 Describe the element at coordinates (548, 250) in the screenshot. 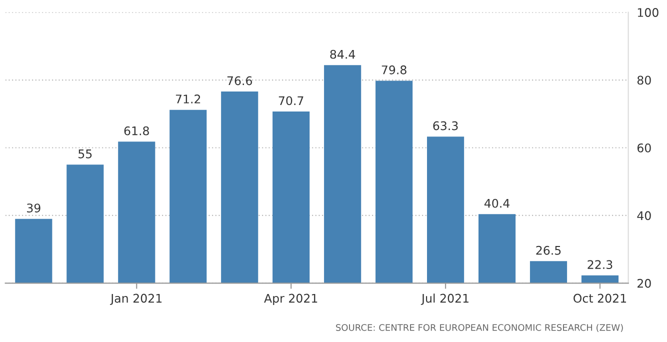

I see `data-label: 26.5` at that location.